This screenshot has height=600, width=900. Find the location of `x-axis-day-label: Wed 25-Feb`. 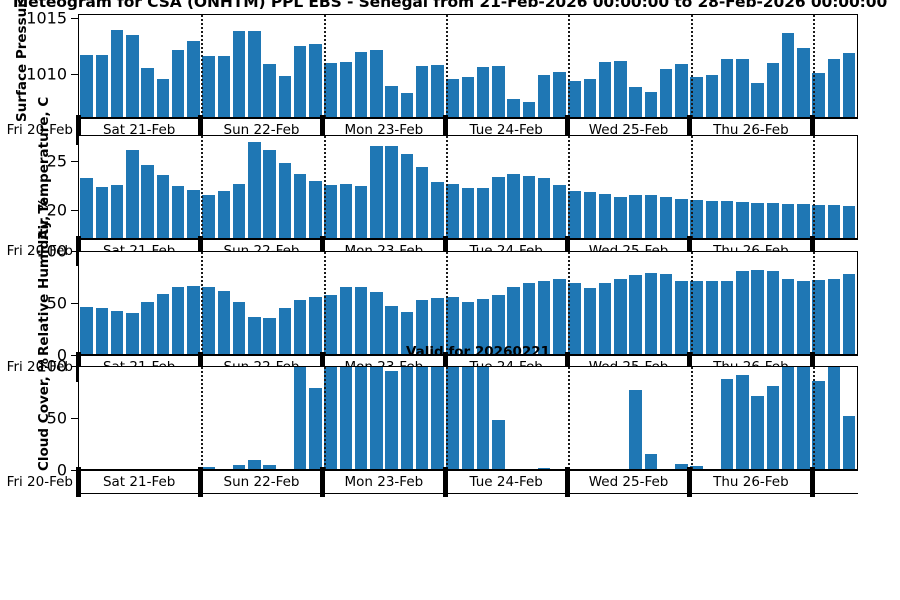

x-axis-day-label: Wed 25-Feb is located at coordinates (626, 130).